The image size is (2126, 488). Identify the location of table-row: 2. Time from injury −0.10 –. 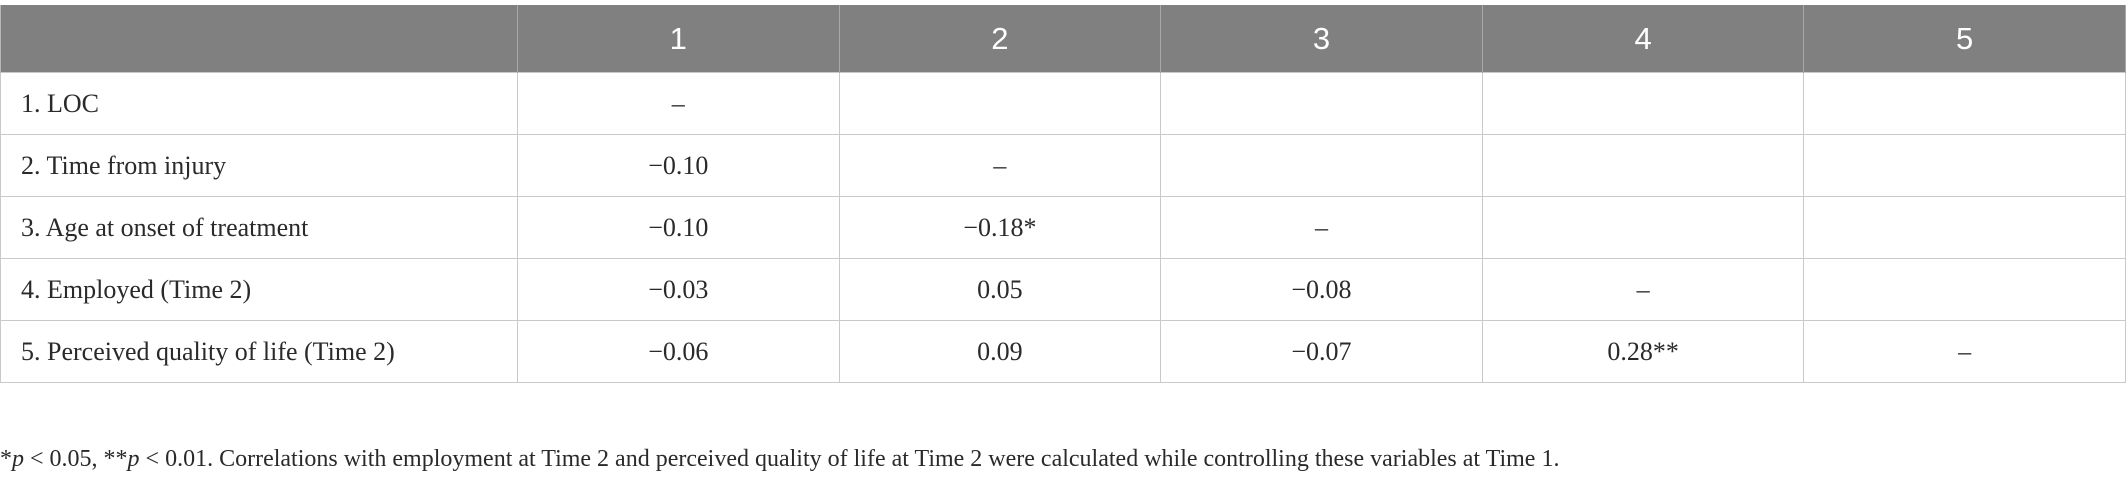
(1063, 165).